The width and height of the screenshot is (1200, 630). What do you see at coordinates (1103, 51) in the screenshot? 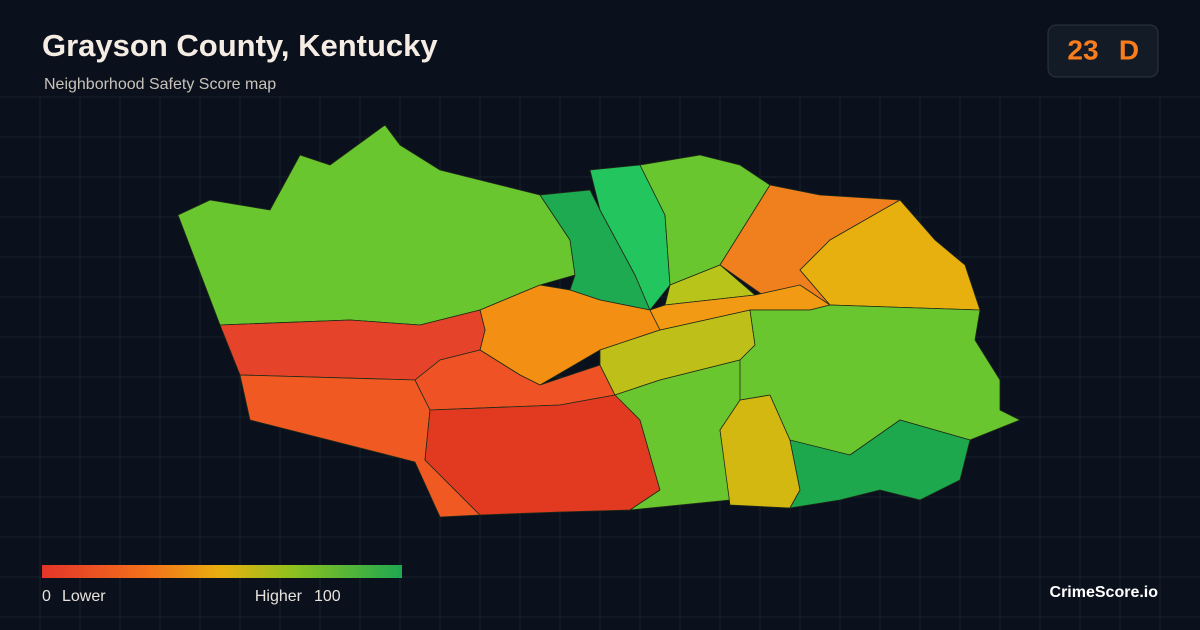
I see `score-badge` at bounding box center [1103, 51].